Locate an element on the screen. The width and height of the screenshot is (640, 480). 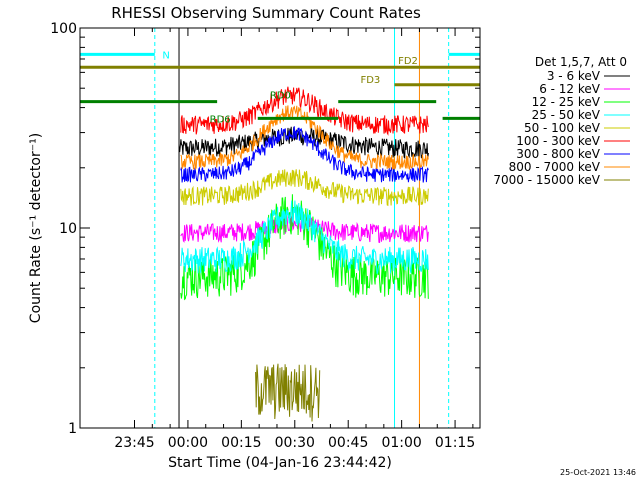
y-tick-label-2: 100 is located at coordinates (63, 29).